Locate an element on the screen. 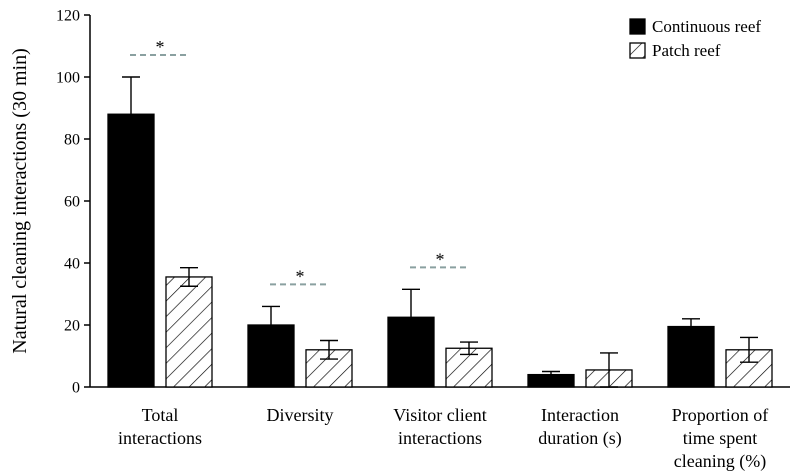 The image size is (796, 474). x-category-label: Total is located at coordinates (160, 415).